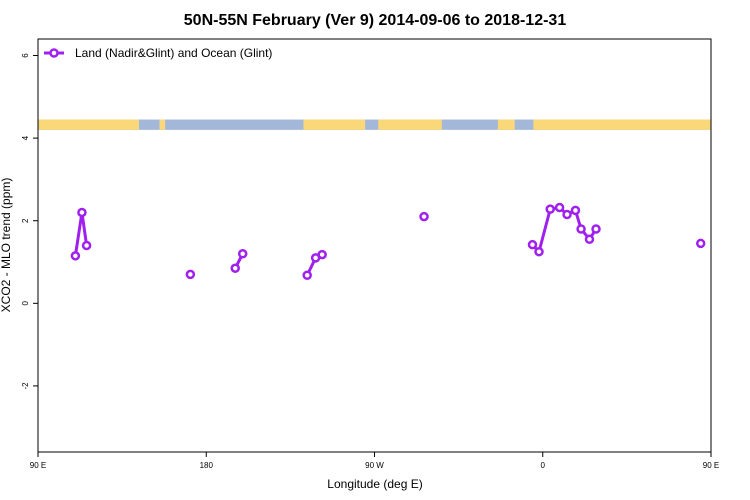  Describe the element at coordinates (54, 53) in the screenshot. I see `legend-marker-swatch` at that location.